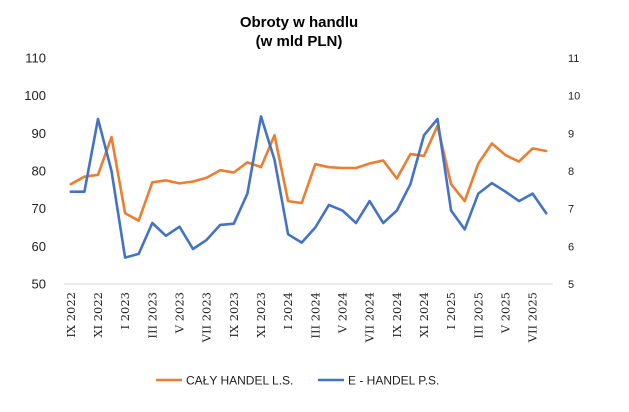 The height and width of the screenshot is (412, 629). I want to click on x-tick-label: VII 2025, so click(533, 317).